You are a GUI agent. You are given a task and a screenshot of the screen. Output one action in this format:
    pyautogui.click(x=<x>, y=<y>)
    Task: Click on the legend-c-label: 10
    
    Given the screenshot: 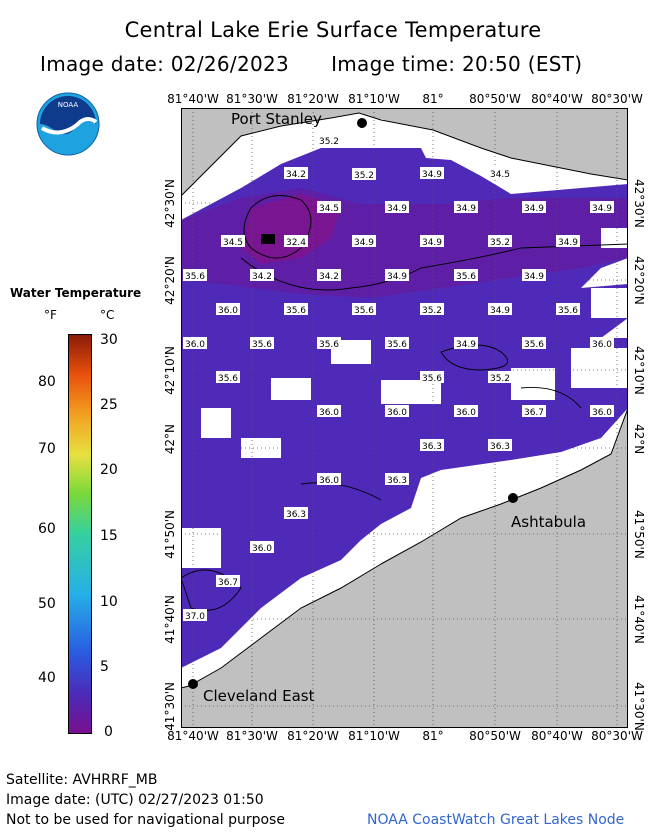 What is the action you would take?
    pyautogui.click(x=109, y=602)
    